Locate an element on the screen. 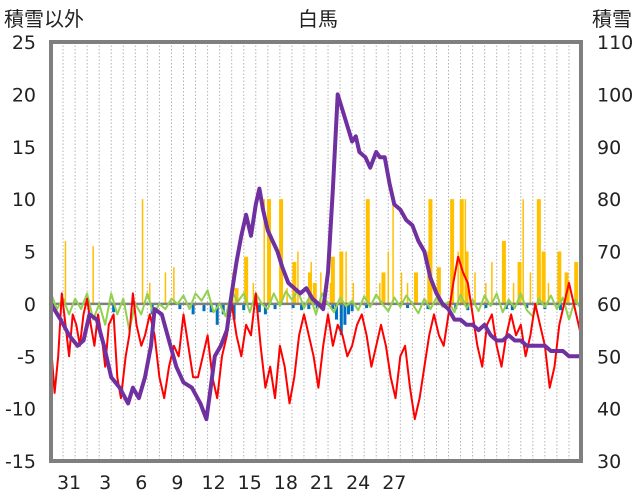 The height and width of the screenshot is (501, 636). left-axis-ticks: 25 20 15 10 5 0 -5 -10 -15 is located at coordinates (20, 252).